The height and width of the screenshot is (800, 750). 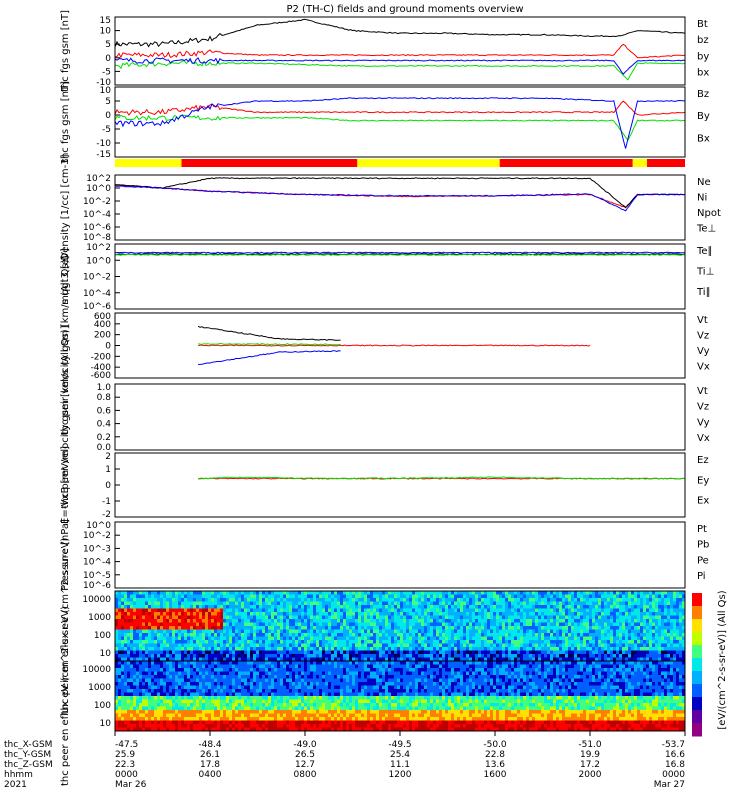 What do you see at coordinates (101, 368) in the screenshot?
I see `y-tick-label: -400` at bounding box center [101, 368].